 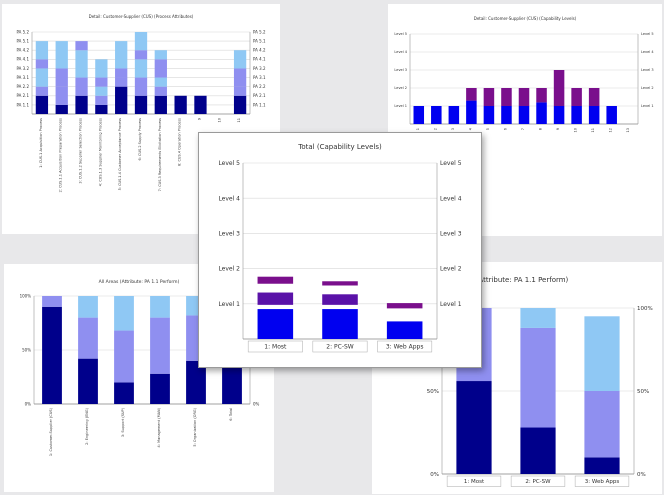 What do you see at coordinates (259, 86) in the screenshot?
I see `y-tick-label-right: PA 2.2` at bounding box center [259, 86].